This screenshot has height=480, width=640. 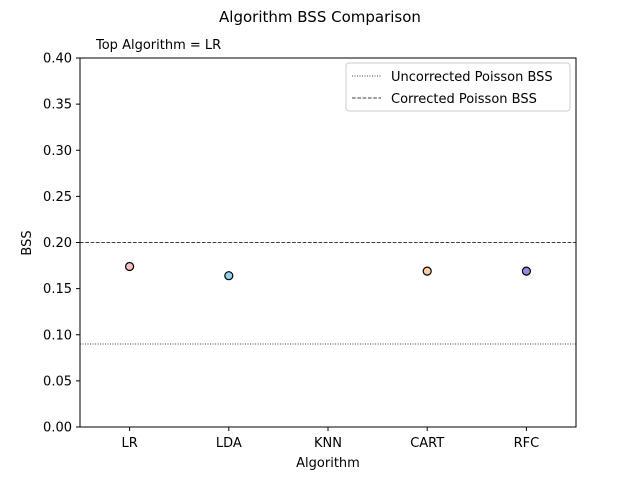 I want to click on y-axis: 0.00 0.05 0.10 0.15 0.20 0.25 0.30 0.35 0.40, so click(x=61, y=244).